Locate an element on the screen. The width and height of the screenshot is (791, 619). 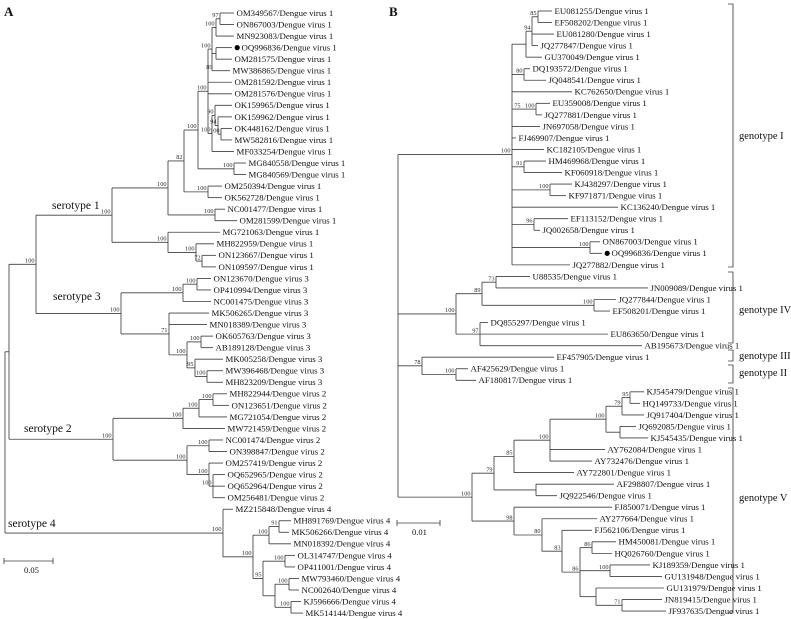
taxon-label: HM469968/Dengue virus 1 is located at coordinates (597, 161).